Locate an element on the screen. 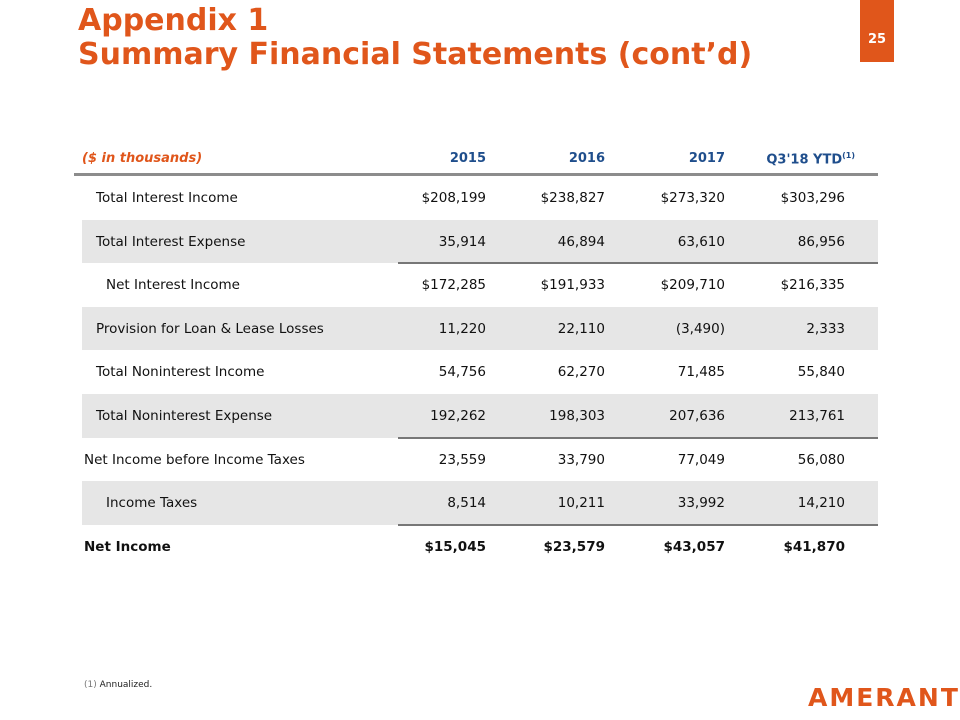 This screenshot has height=720, width=960. unit-label: ($ in thousands) is located at coordinates (142, 158).